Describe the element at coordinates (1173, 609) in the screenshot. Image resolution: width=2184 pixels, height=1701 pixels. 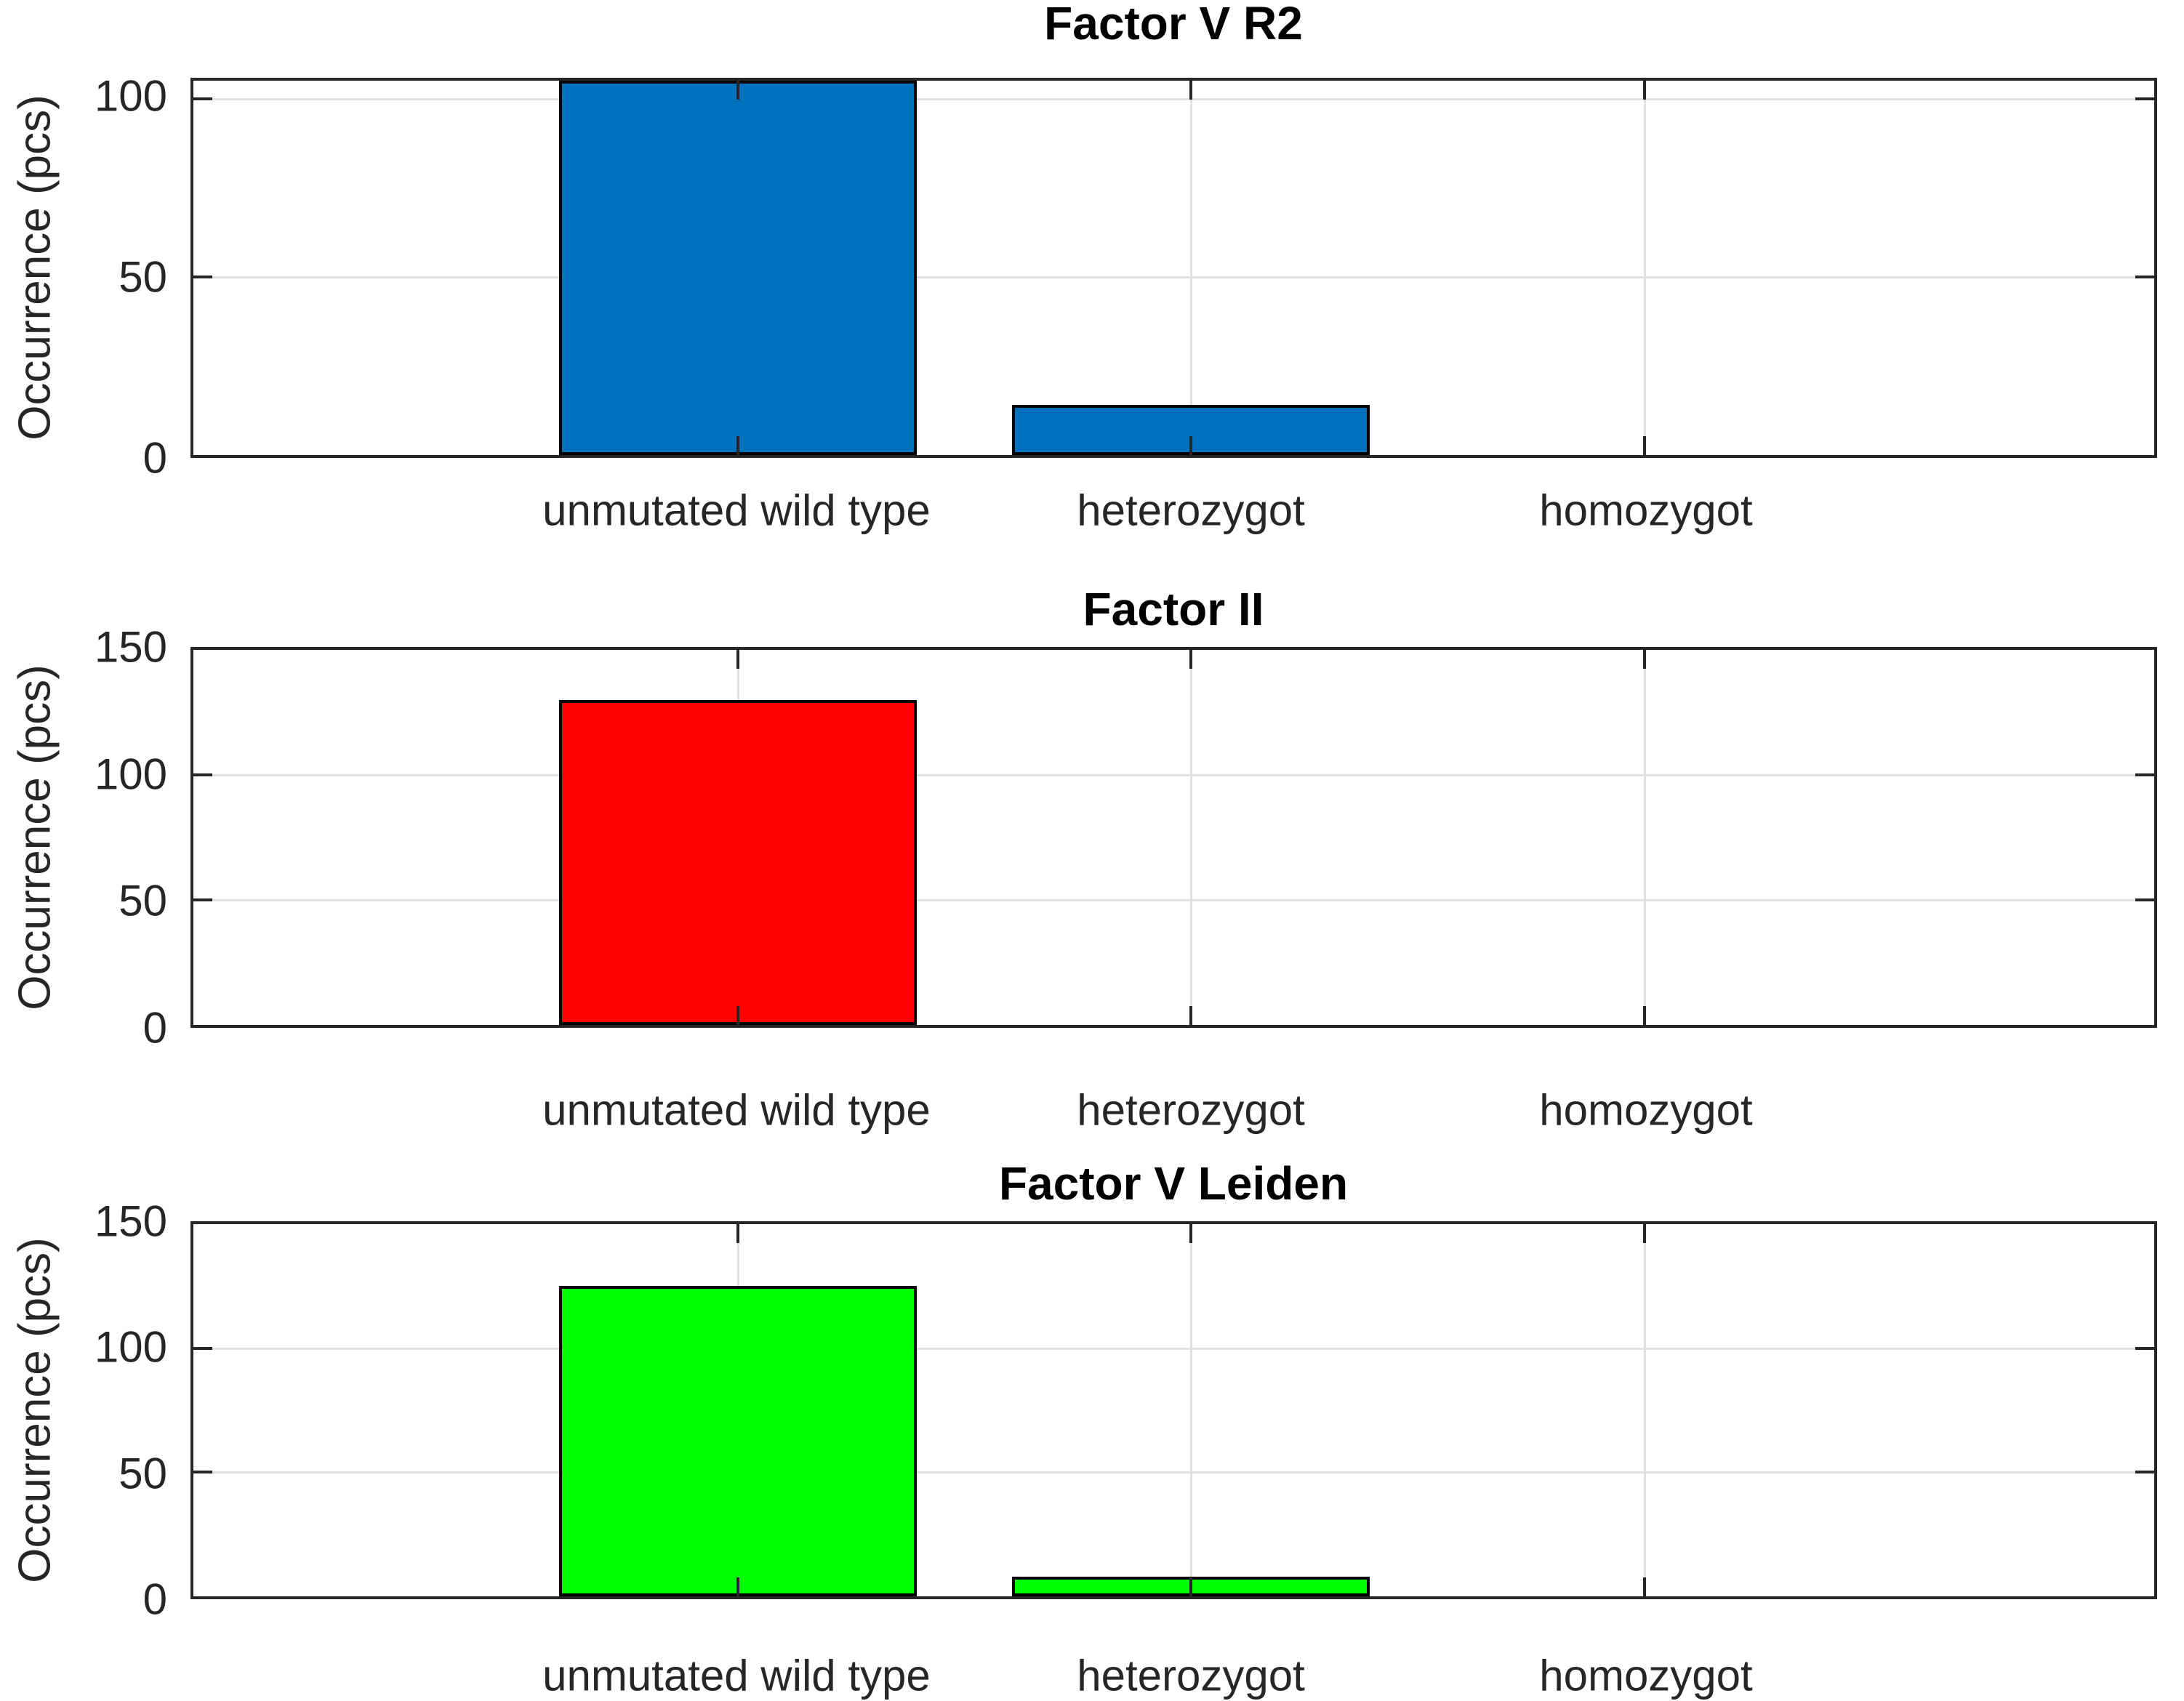
I see `chart-title: Factor II` at that location.